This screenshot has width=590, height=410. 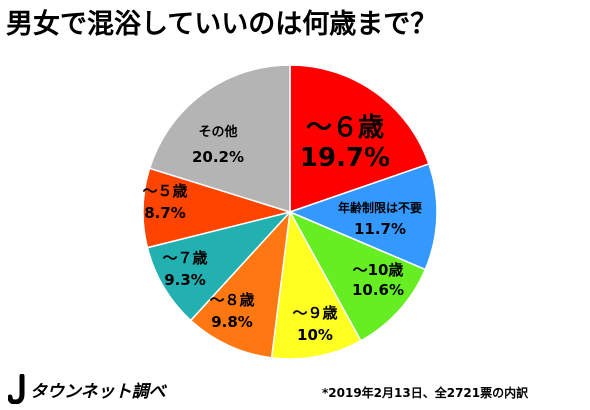 I want to click on slice-value-label: 20.2%, so click(x=218, y=157).